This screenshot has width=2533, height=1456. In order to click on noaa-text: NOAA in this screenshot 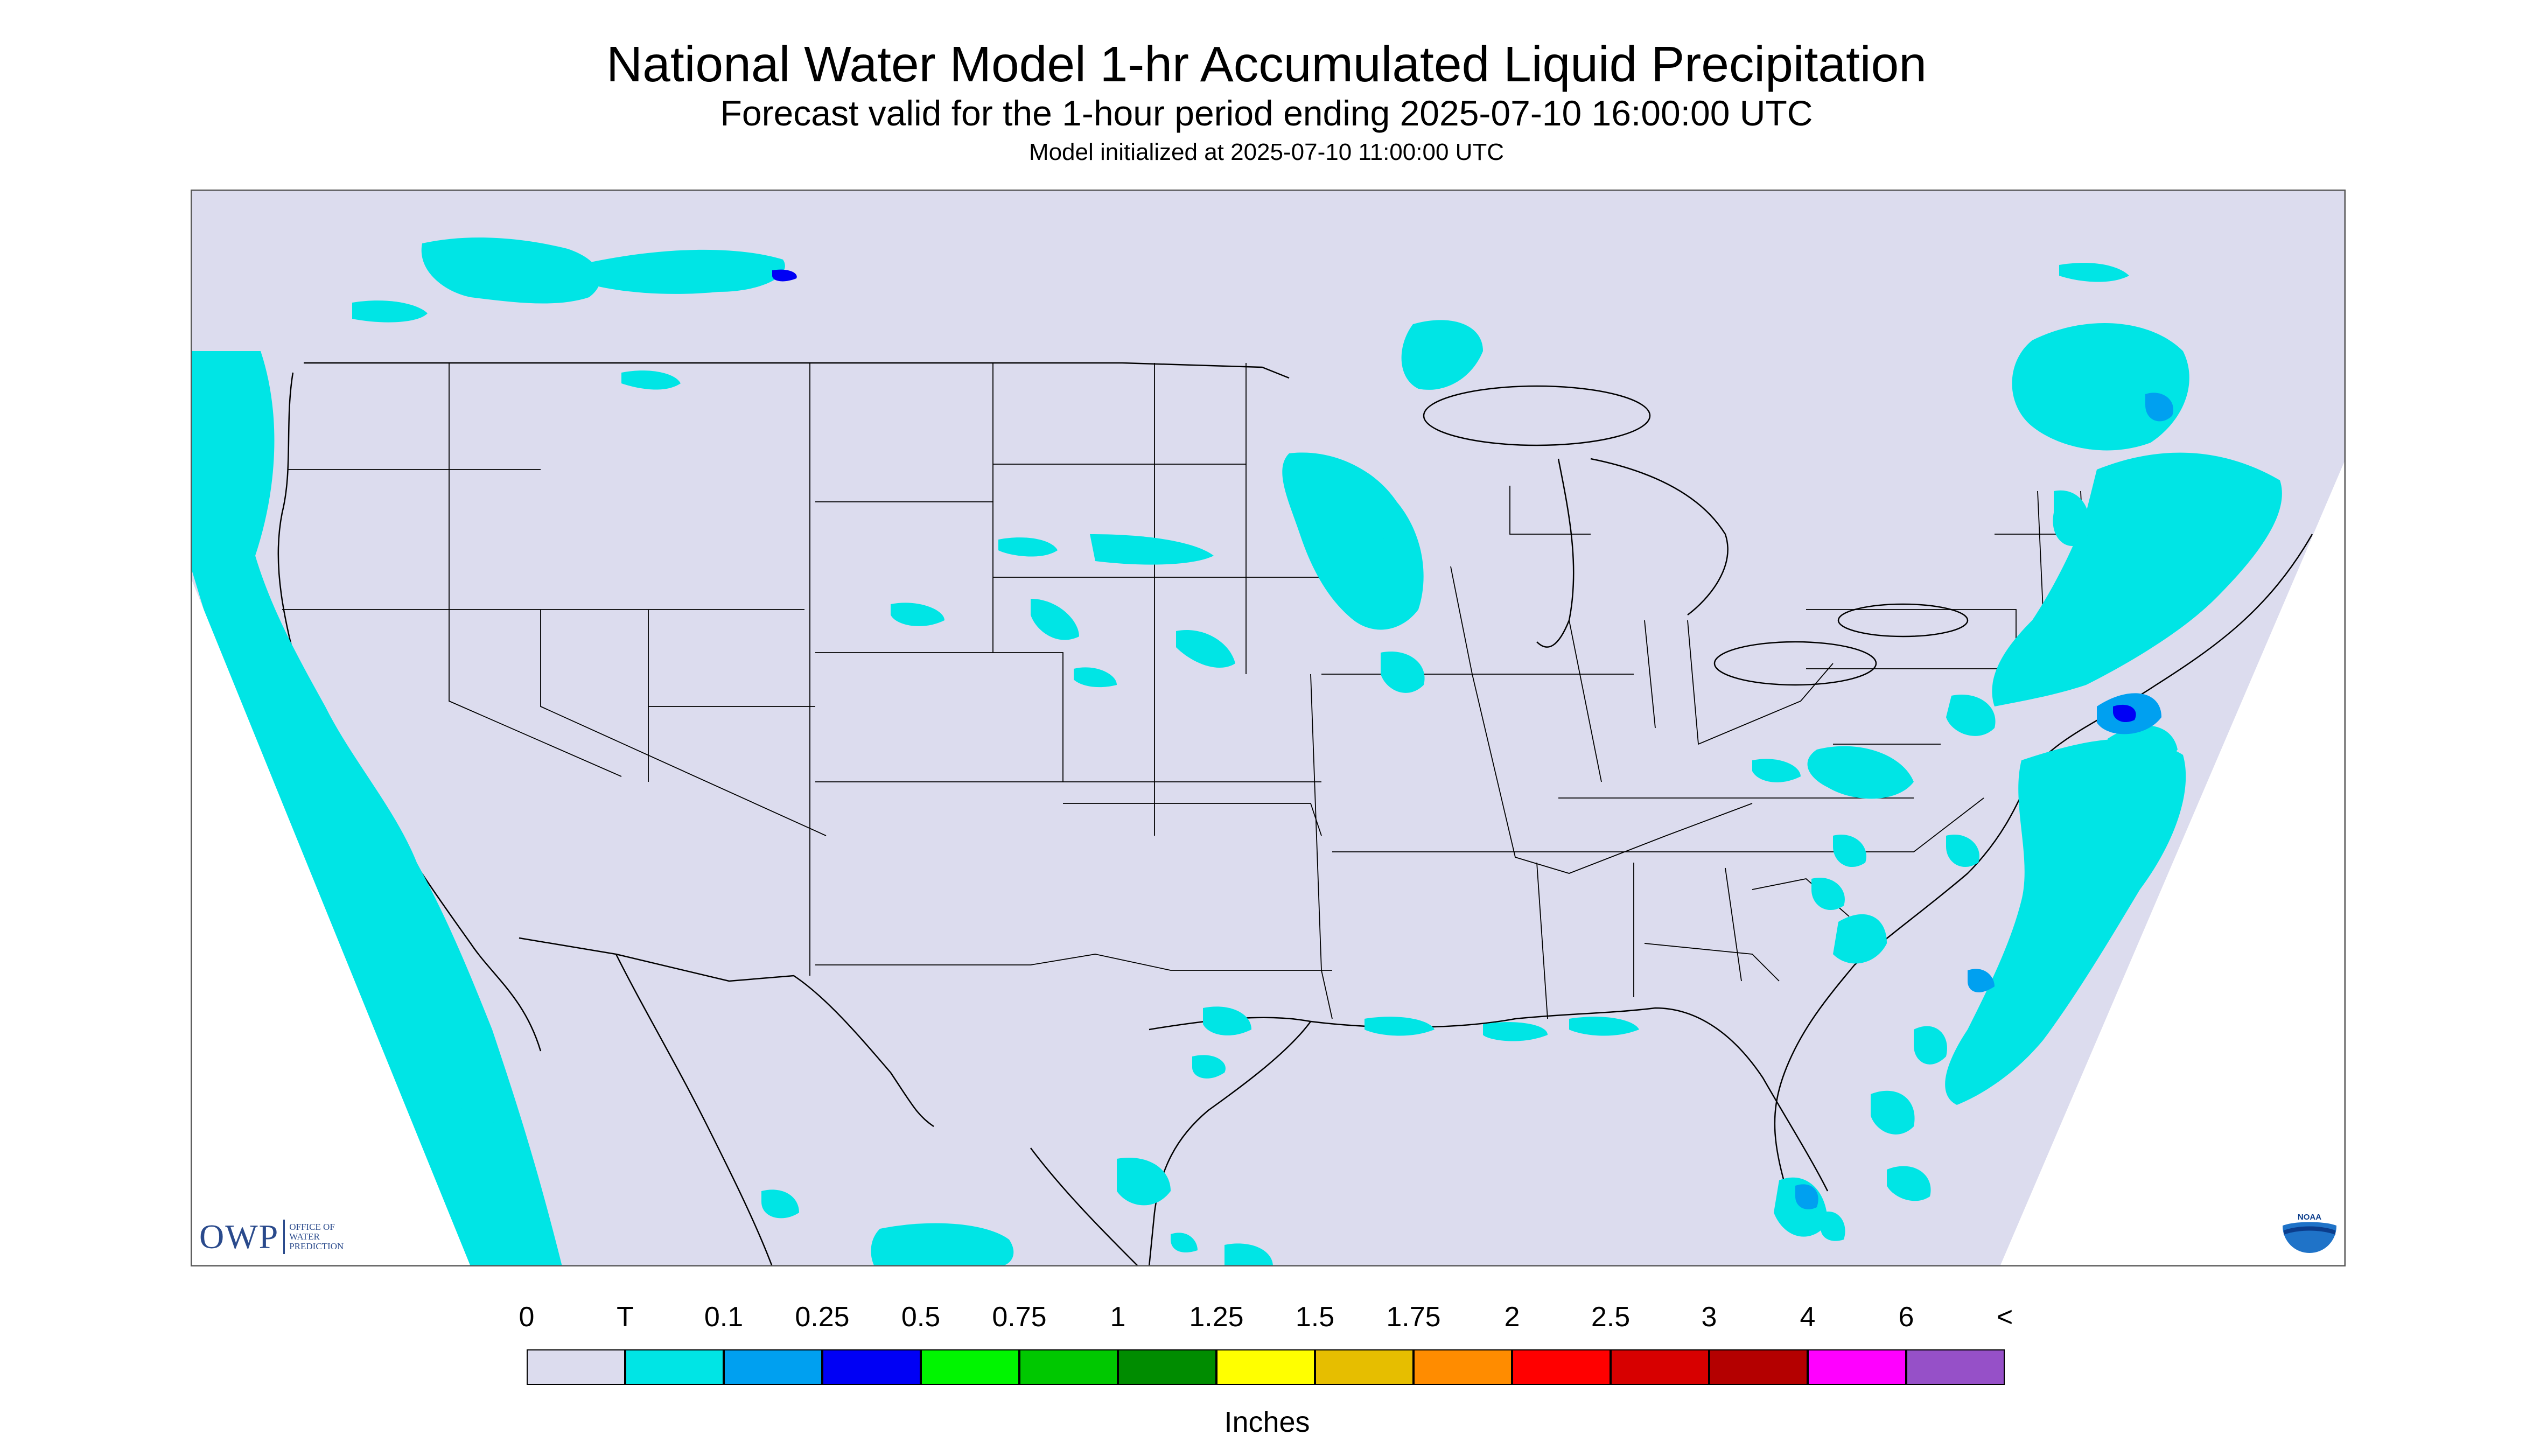, I will do `click(2309, 1217)`.